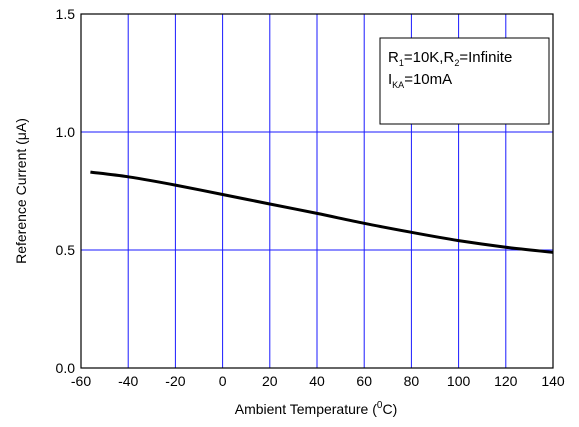 This screenshot has width=579, height=427. Describe the element at coordinates (506, 381) in the screenshot. I see `x-tick-label: 120` at that location.